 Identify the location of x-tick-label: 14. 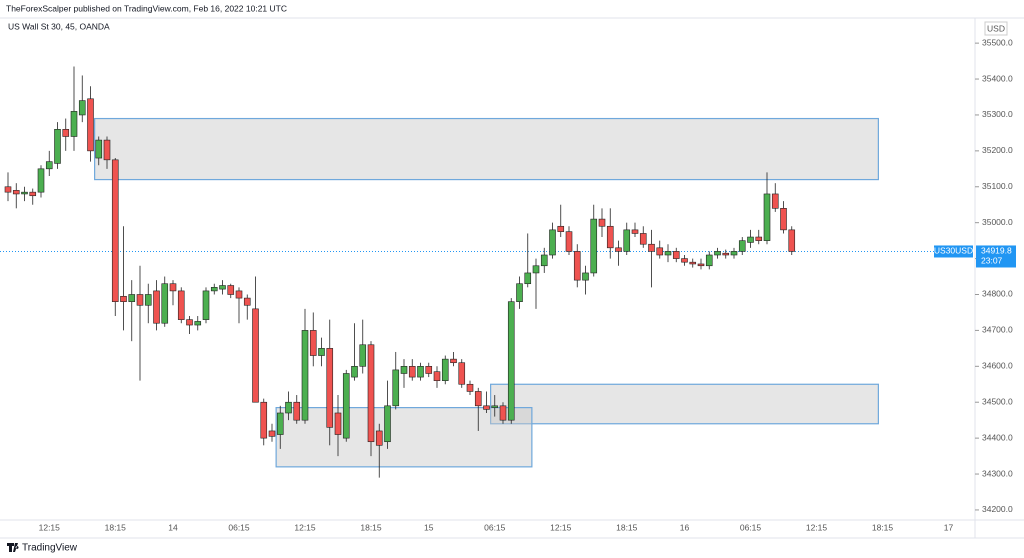
(173, 527).